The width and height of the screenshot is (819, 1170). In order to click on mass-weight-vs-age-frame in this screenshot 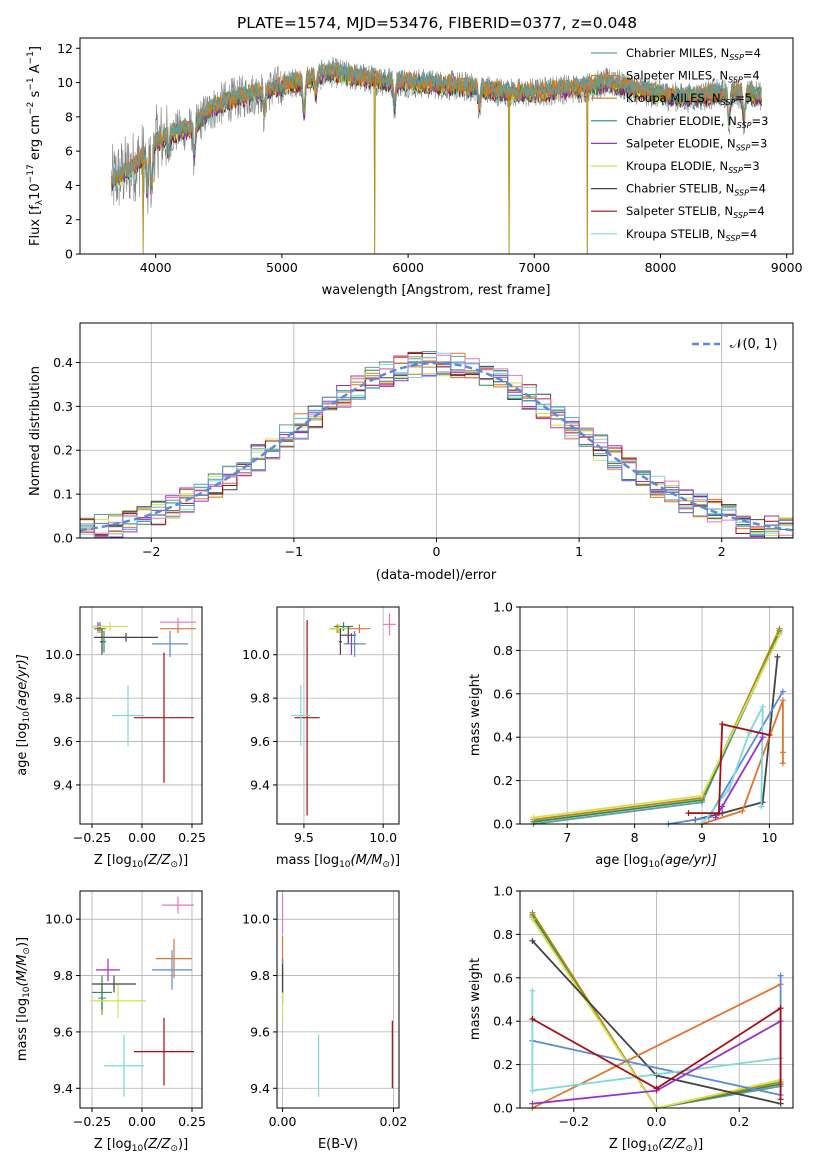, I will do `click(656, 715)`.